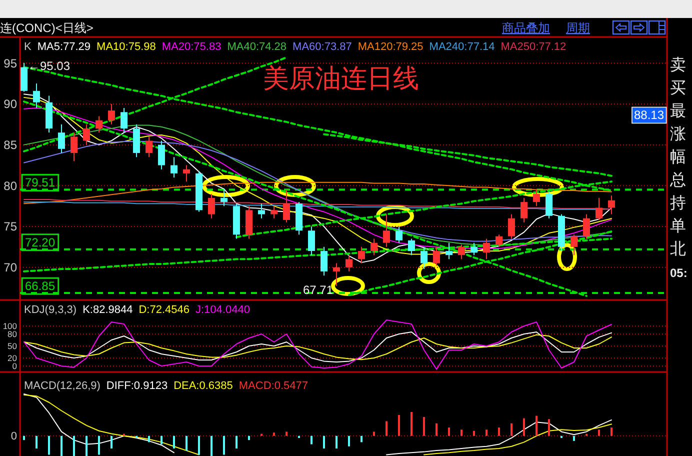 This screenshot has height=456, width=692. I want to click on line-series, so click(318, 345).